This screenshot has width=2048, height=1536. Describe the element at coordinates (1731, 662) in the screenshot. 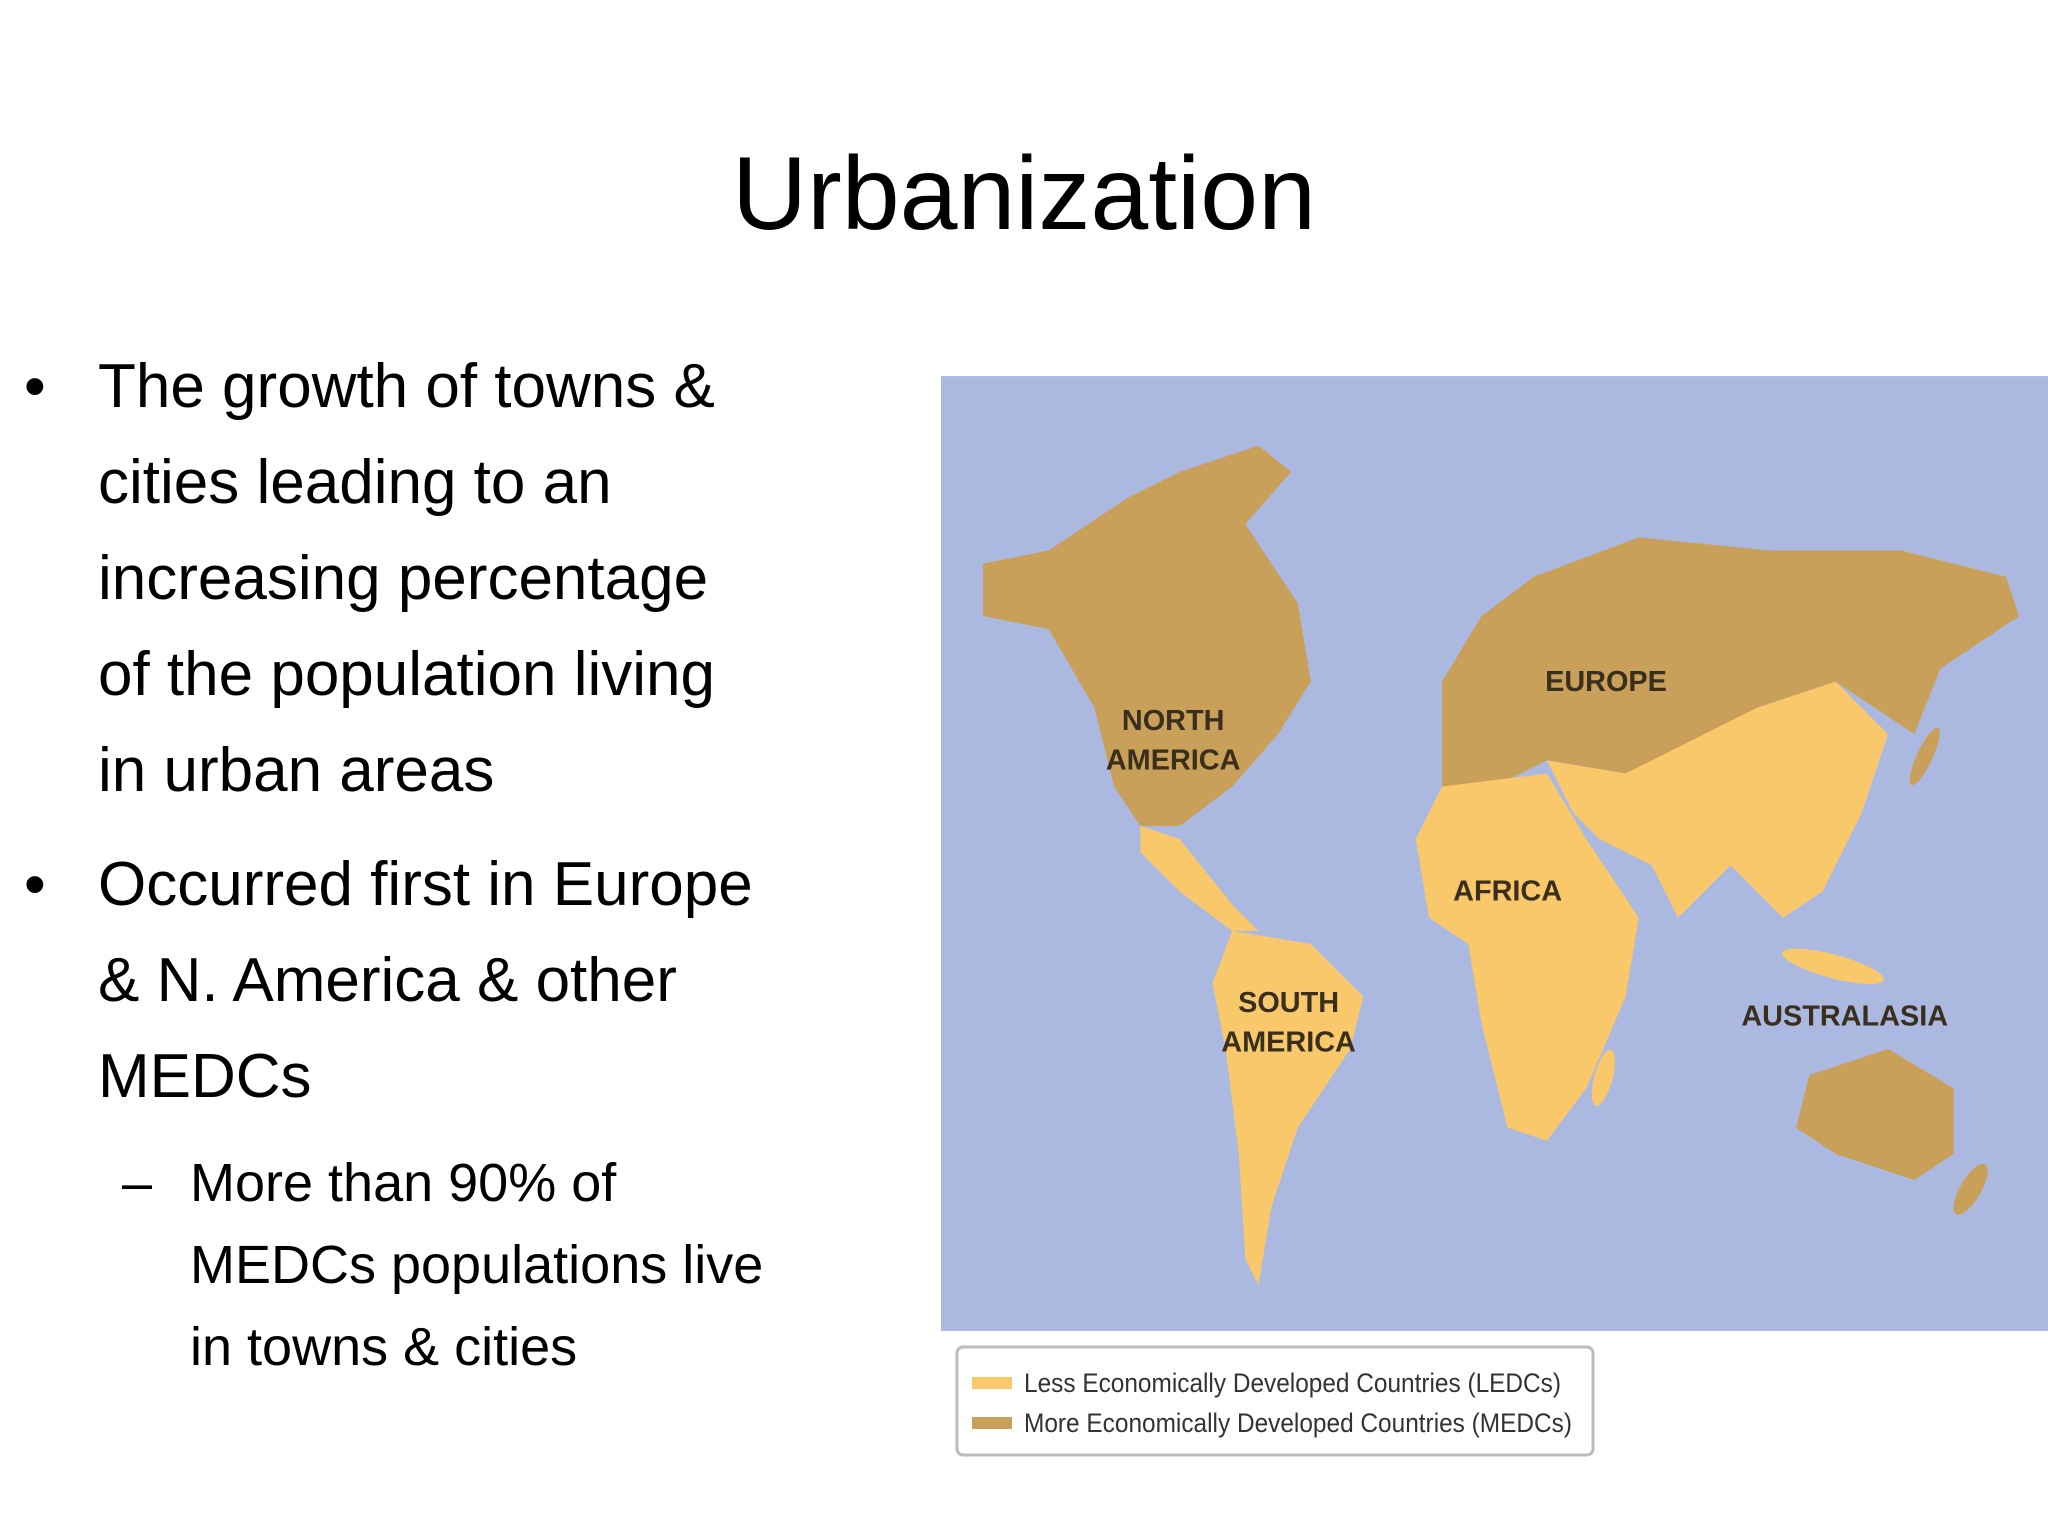

I see `europe-russia` at that location.